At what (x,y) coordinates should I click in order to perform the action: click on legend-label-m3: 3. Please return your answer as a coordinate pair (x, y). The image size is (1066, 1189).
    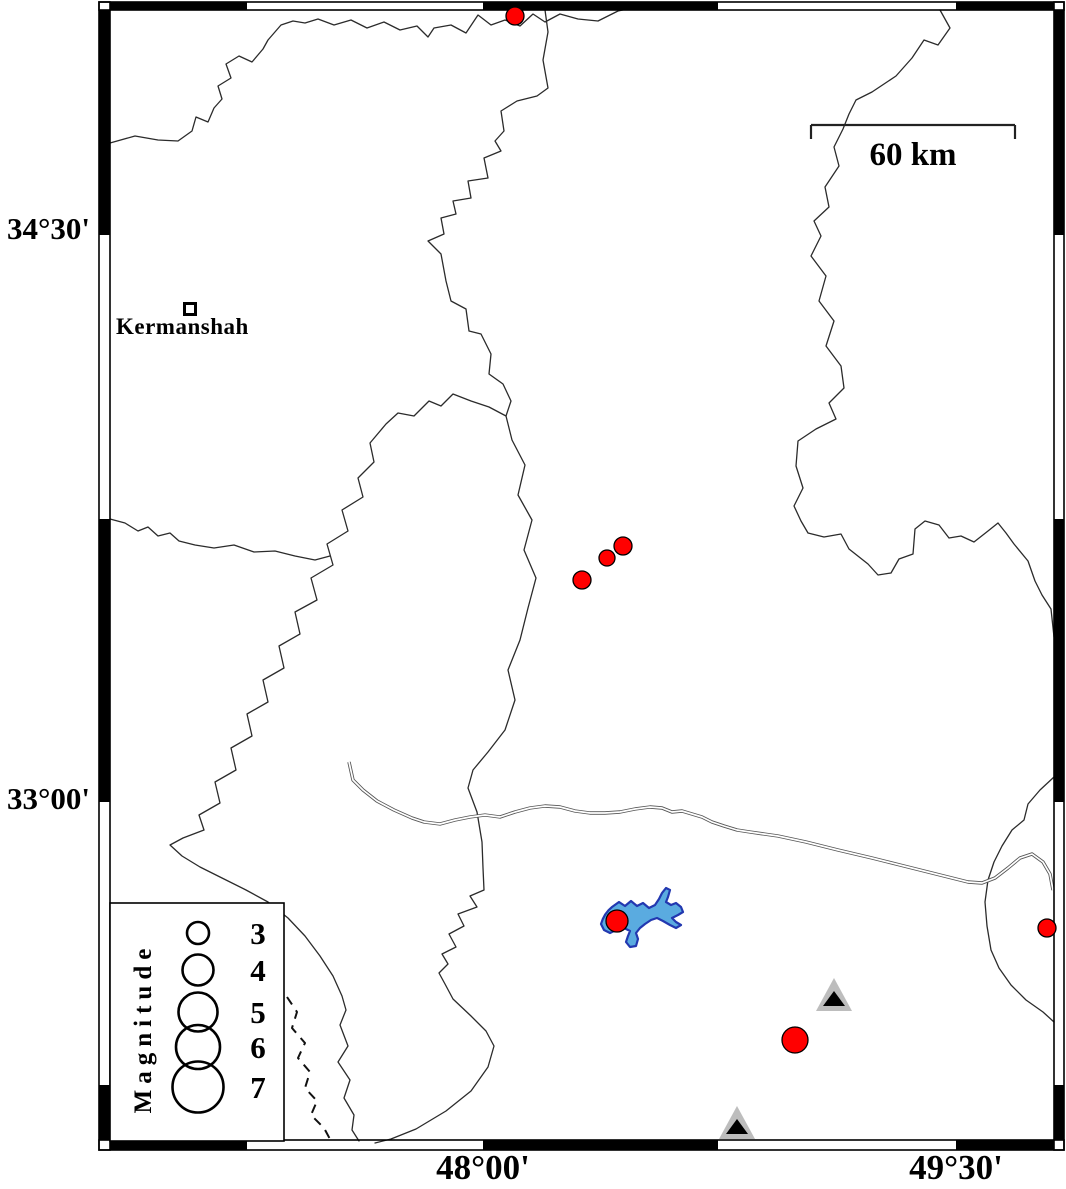
    Looking at the image, I should click on (258, 933).